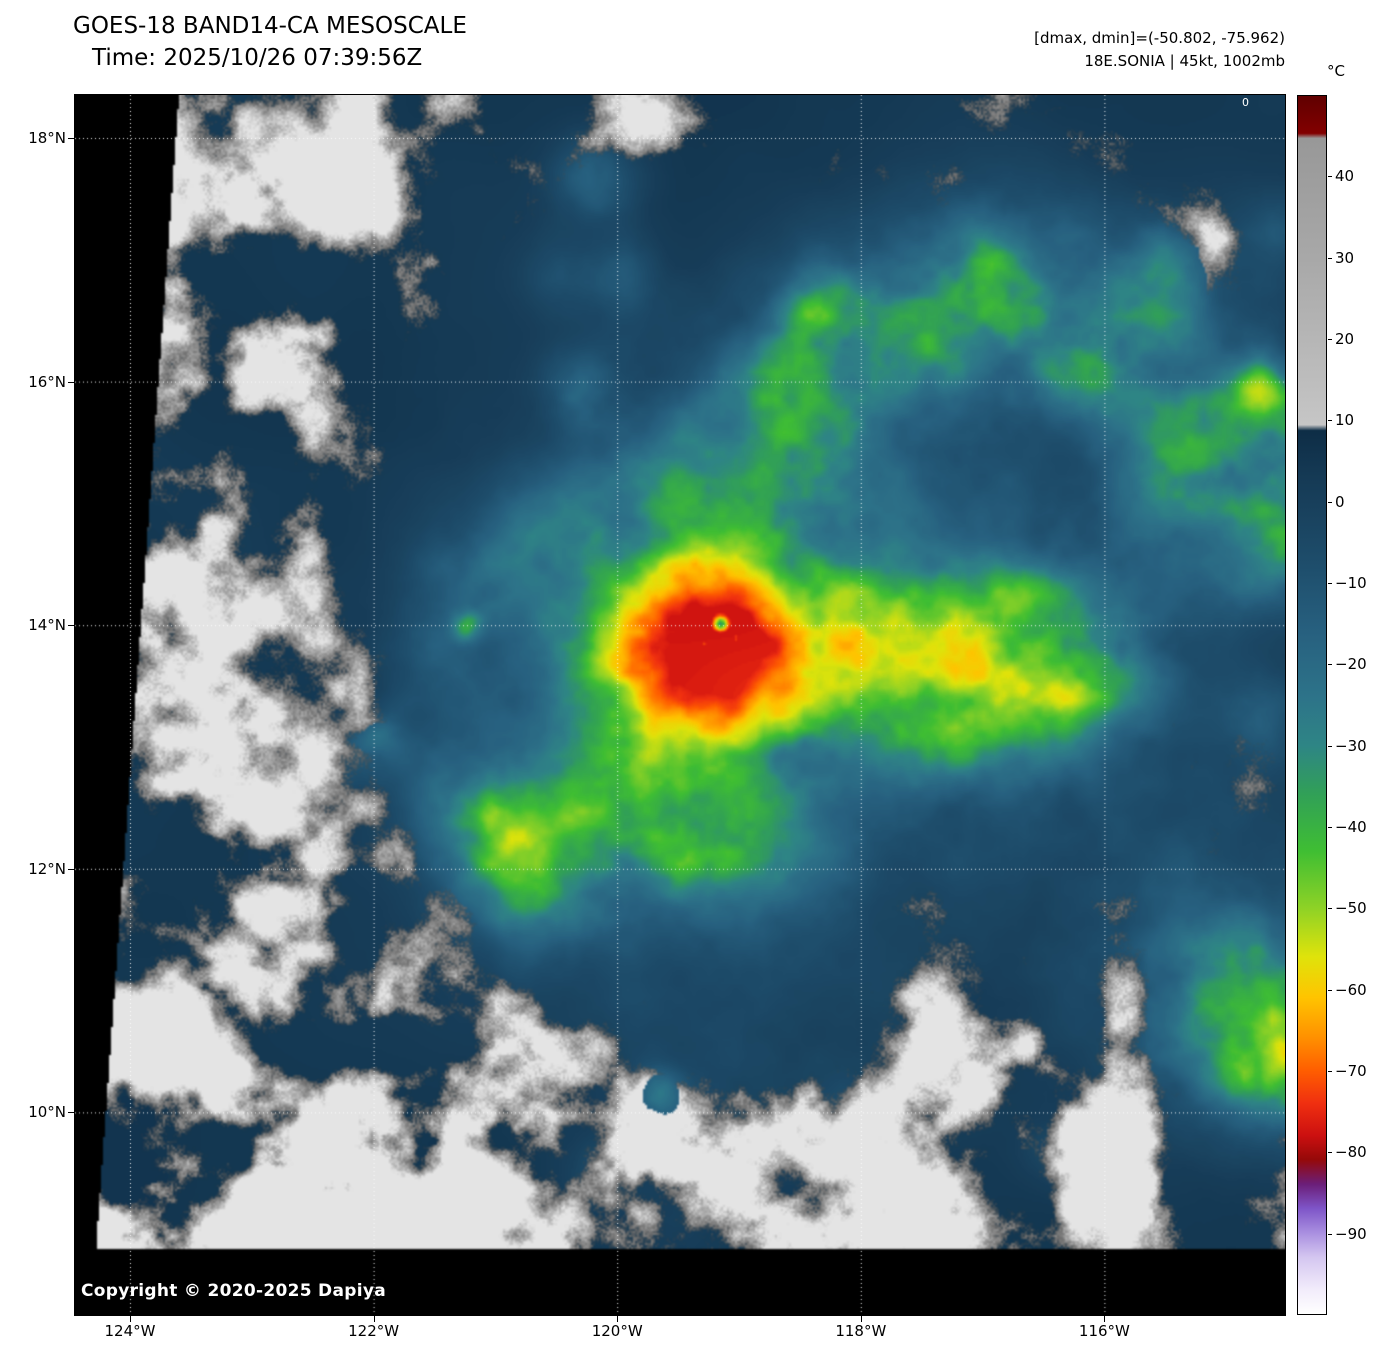 The width and height of the screenshot is (1390, 1359). I want to click on colorbar-tick-label: 20, so click(1345, 339).